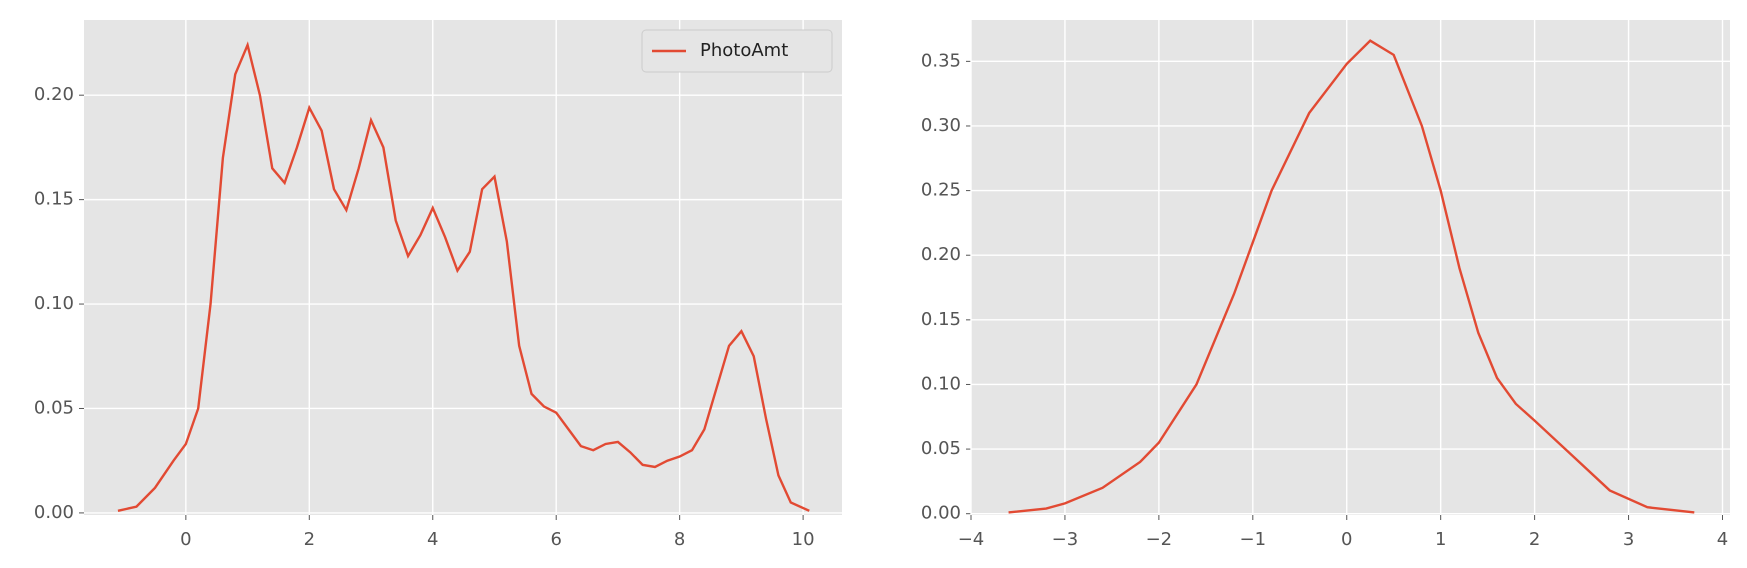 The image size is (1747, 568). Describe the element at coordinates (1253, 539) in the screenshot. I see `x-tick-label: −1` at that location.